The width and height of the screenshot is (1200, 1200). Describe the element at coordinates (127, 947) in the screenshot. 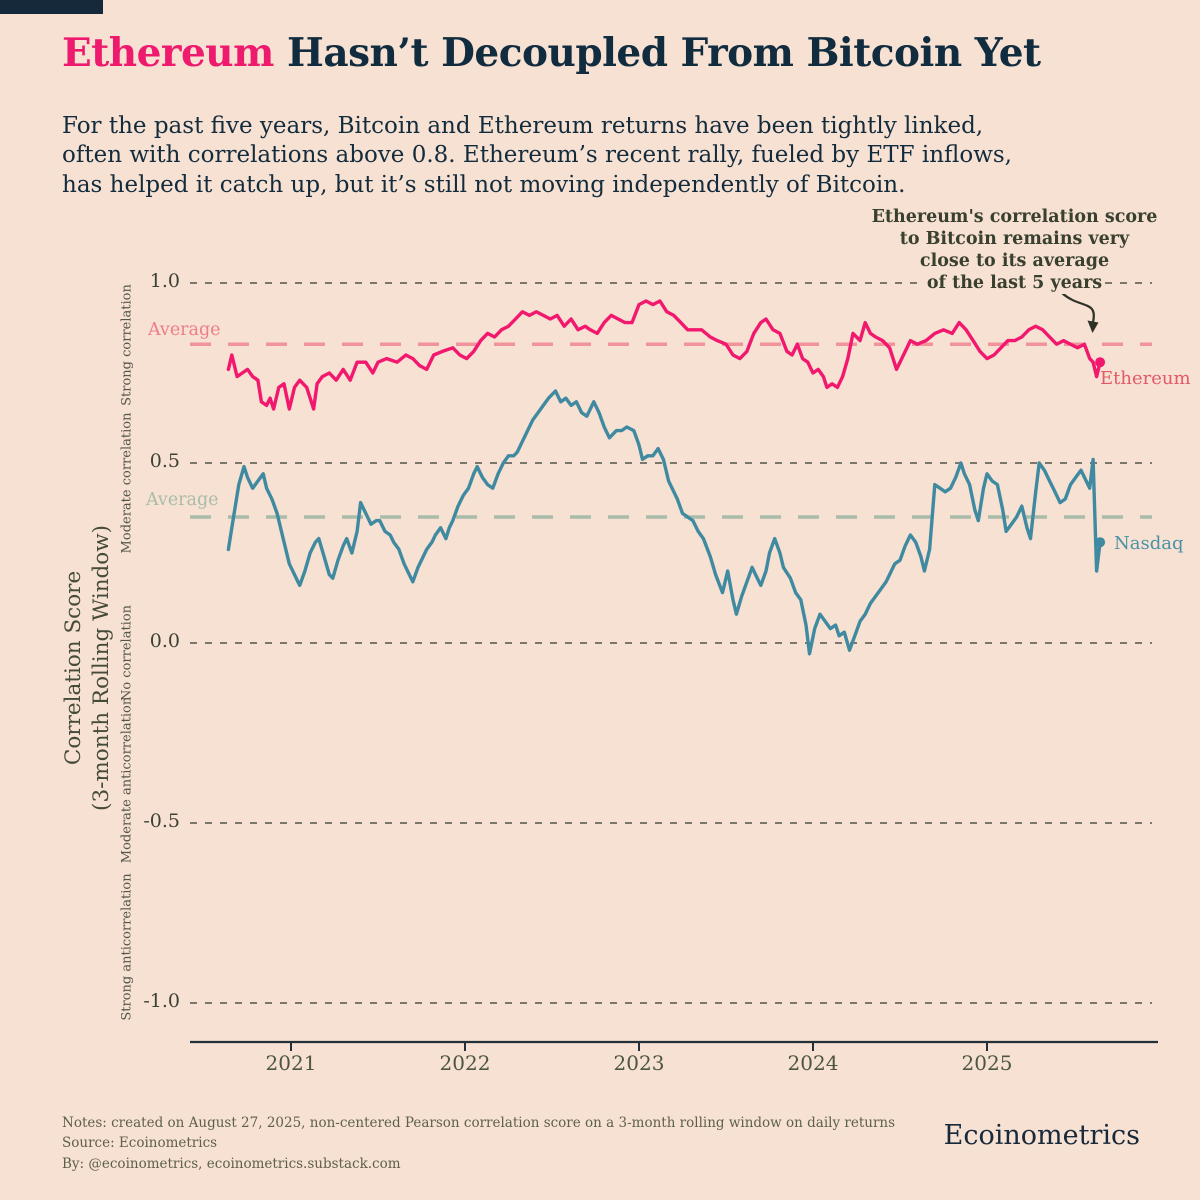

I see `zone-label-4: Strong anticorrelation` at that location.